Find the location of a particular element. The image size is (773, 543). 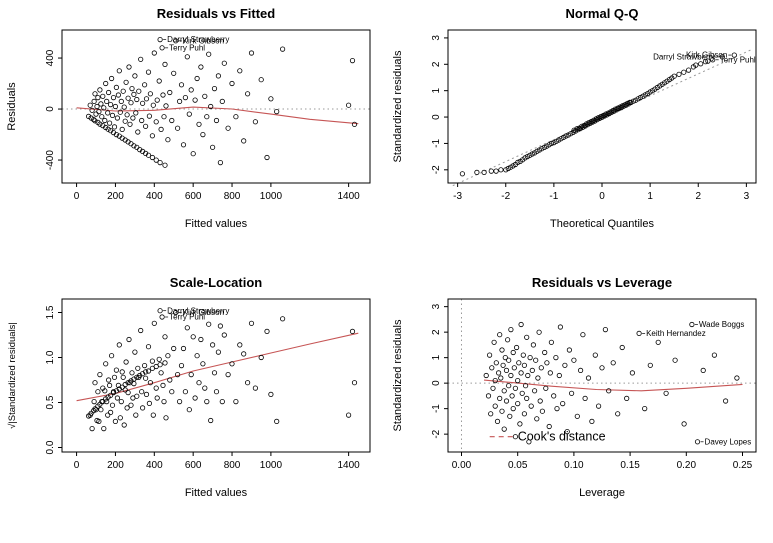

chart-title: Residuals vs Fitted is located at coordinates (216, 13).